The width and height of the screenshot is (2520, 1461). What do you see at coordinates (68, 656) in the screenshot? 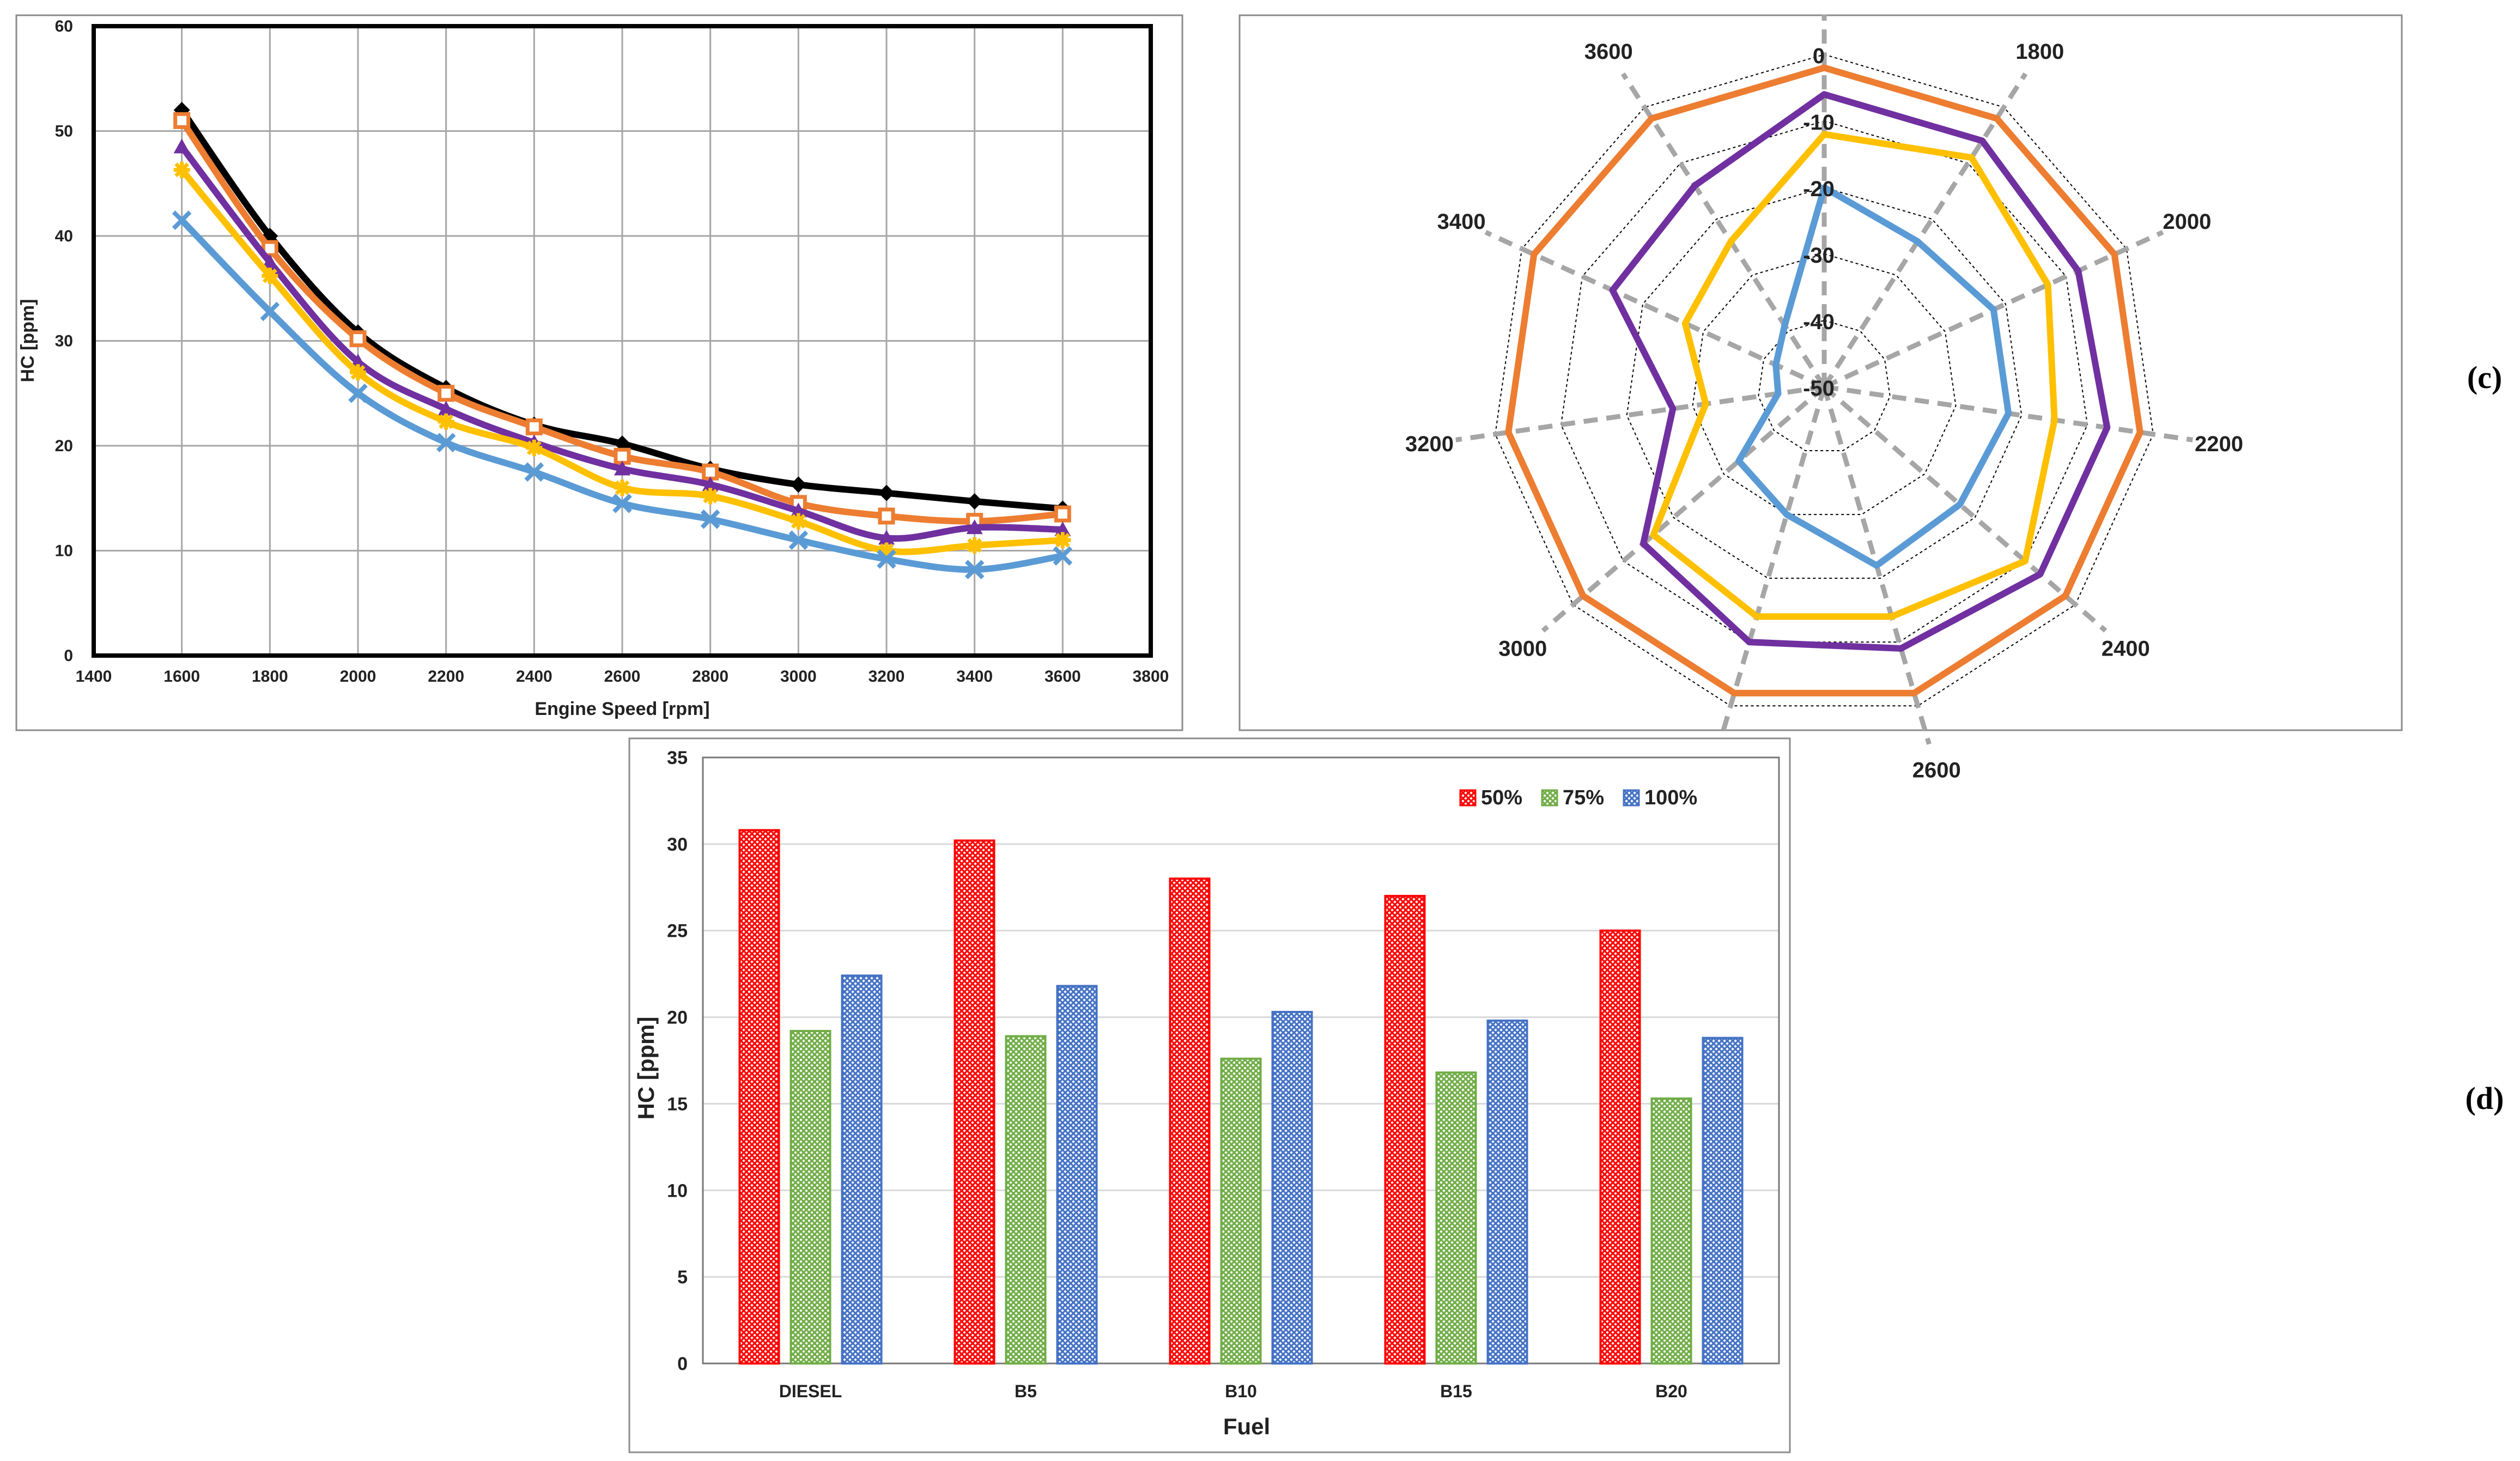
I see `line-y-tick-label: 0` at bounding box center [68, 656].